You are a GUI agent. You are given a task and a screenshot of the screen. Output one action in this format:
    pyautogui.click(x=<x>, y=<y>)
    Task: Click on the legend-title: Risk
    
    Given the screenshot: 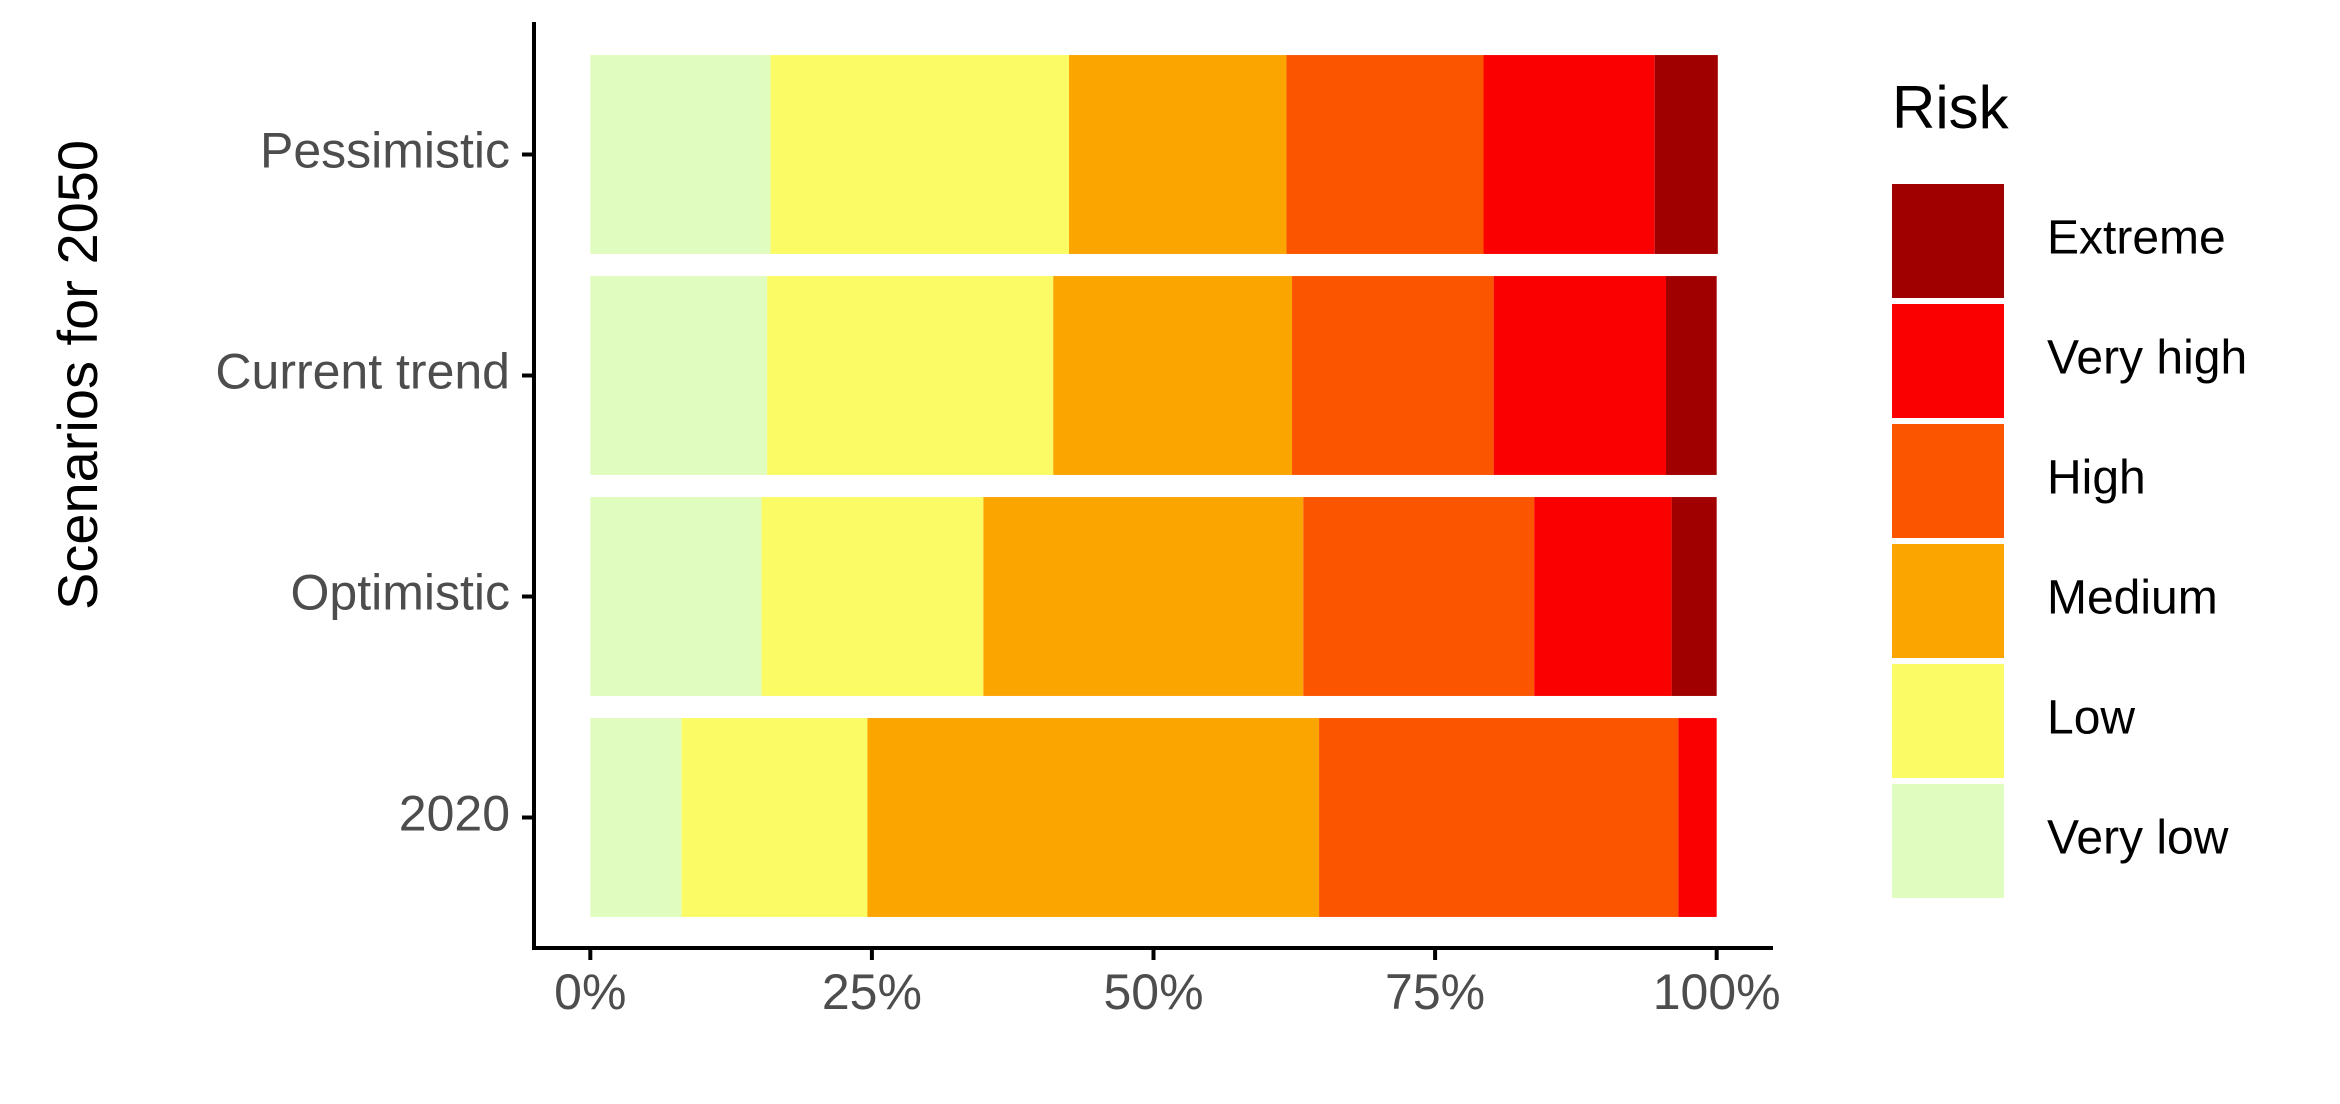 What is the action you would take?
    pyautogui.click(x=1951, y=107)
    